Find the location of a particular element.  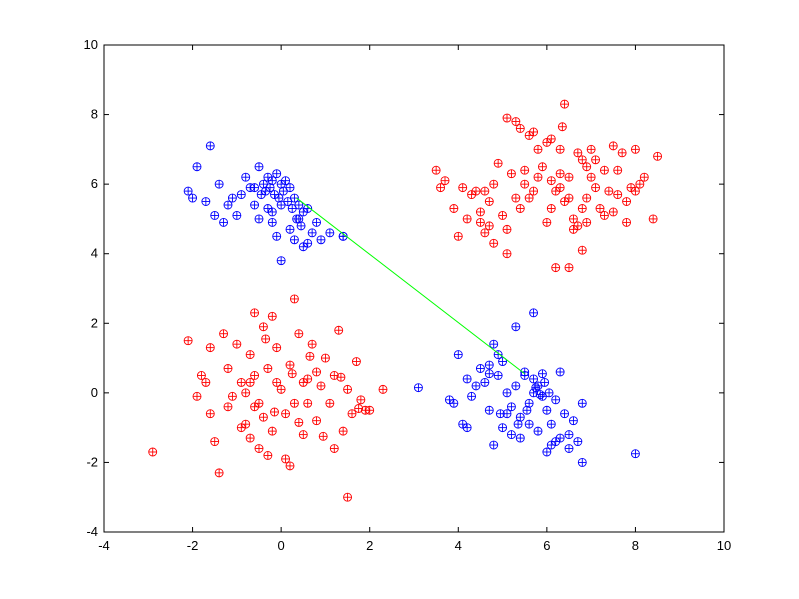

y-tick-label: 2 is located at coordinates (94, 322).